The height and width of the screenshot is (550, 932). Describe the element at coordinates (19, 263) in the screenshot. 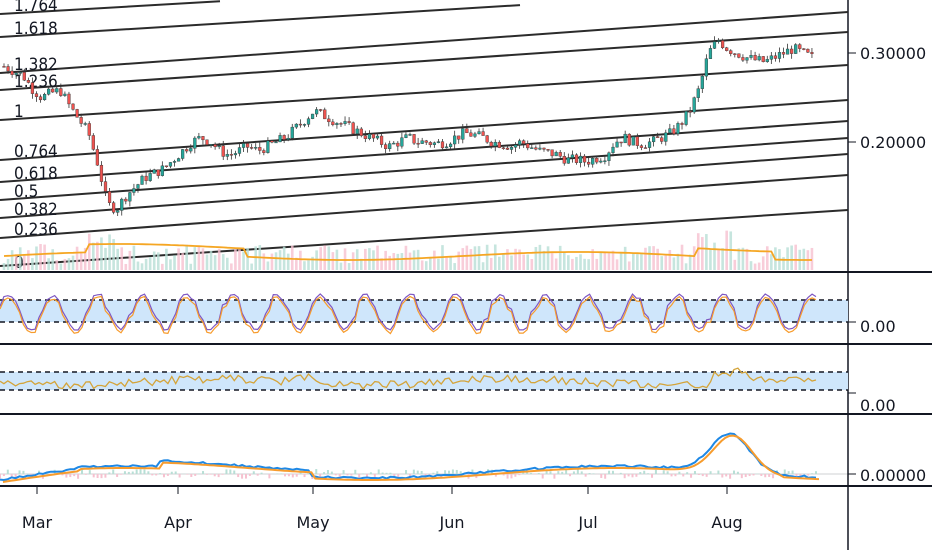

I see `fib-label-0: 0` at that location.